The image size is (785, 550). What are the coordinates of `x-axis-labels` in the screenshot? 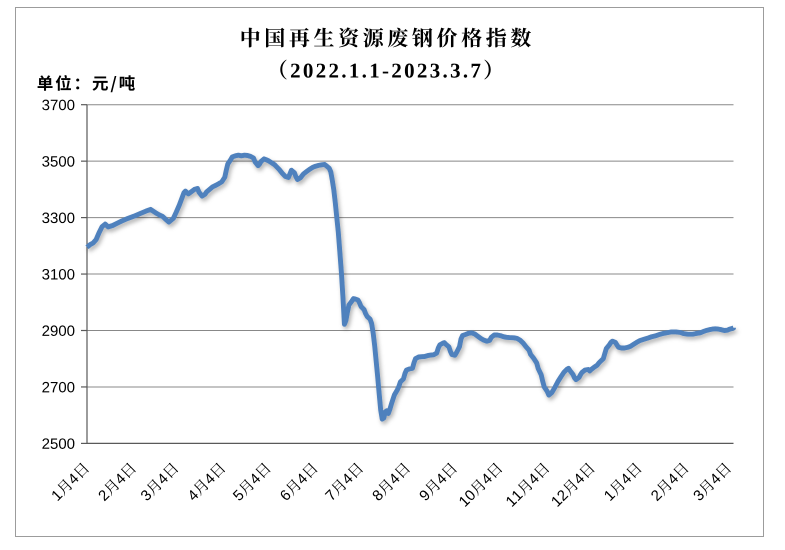 It's located at (391, 484).